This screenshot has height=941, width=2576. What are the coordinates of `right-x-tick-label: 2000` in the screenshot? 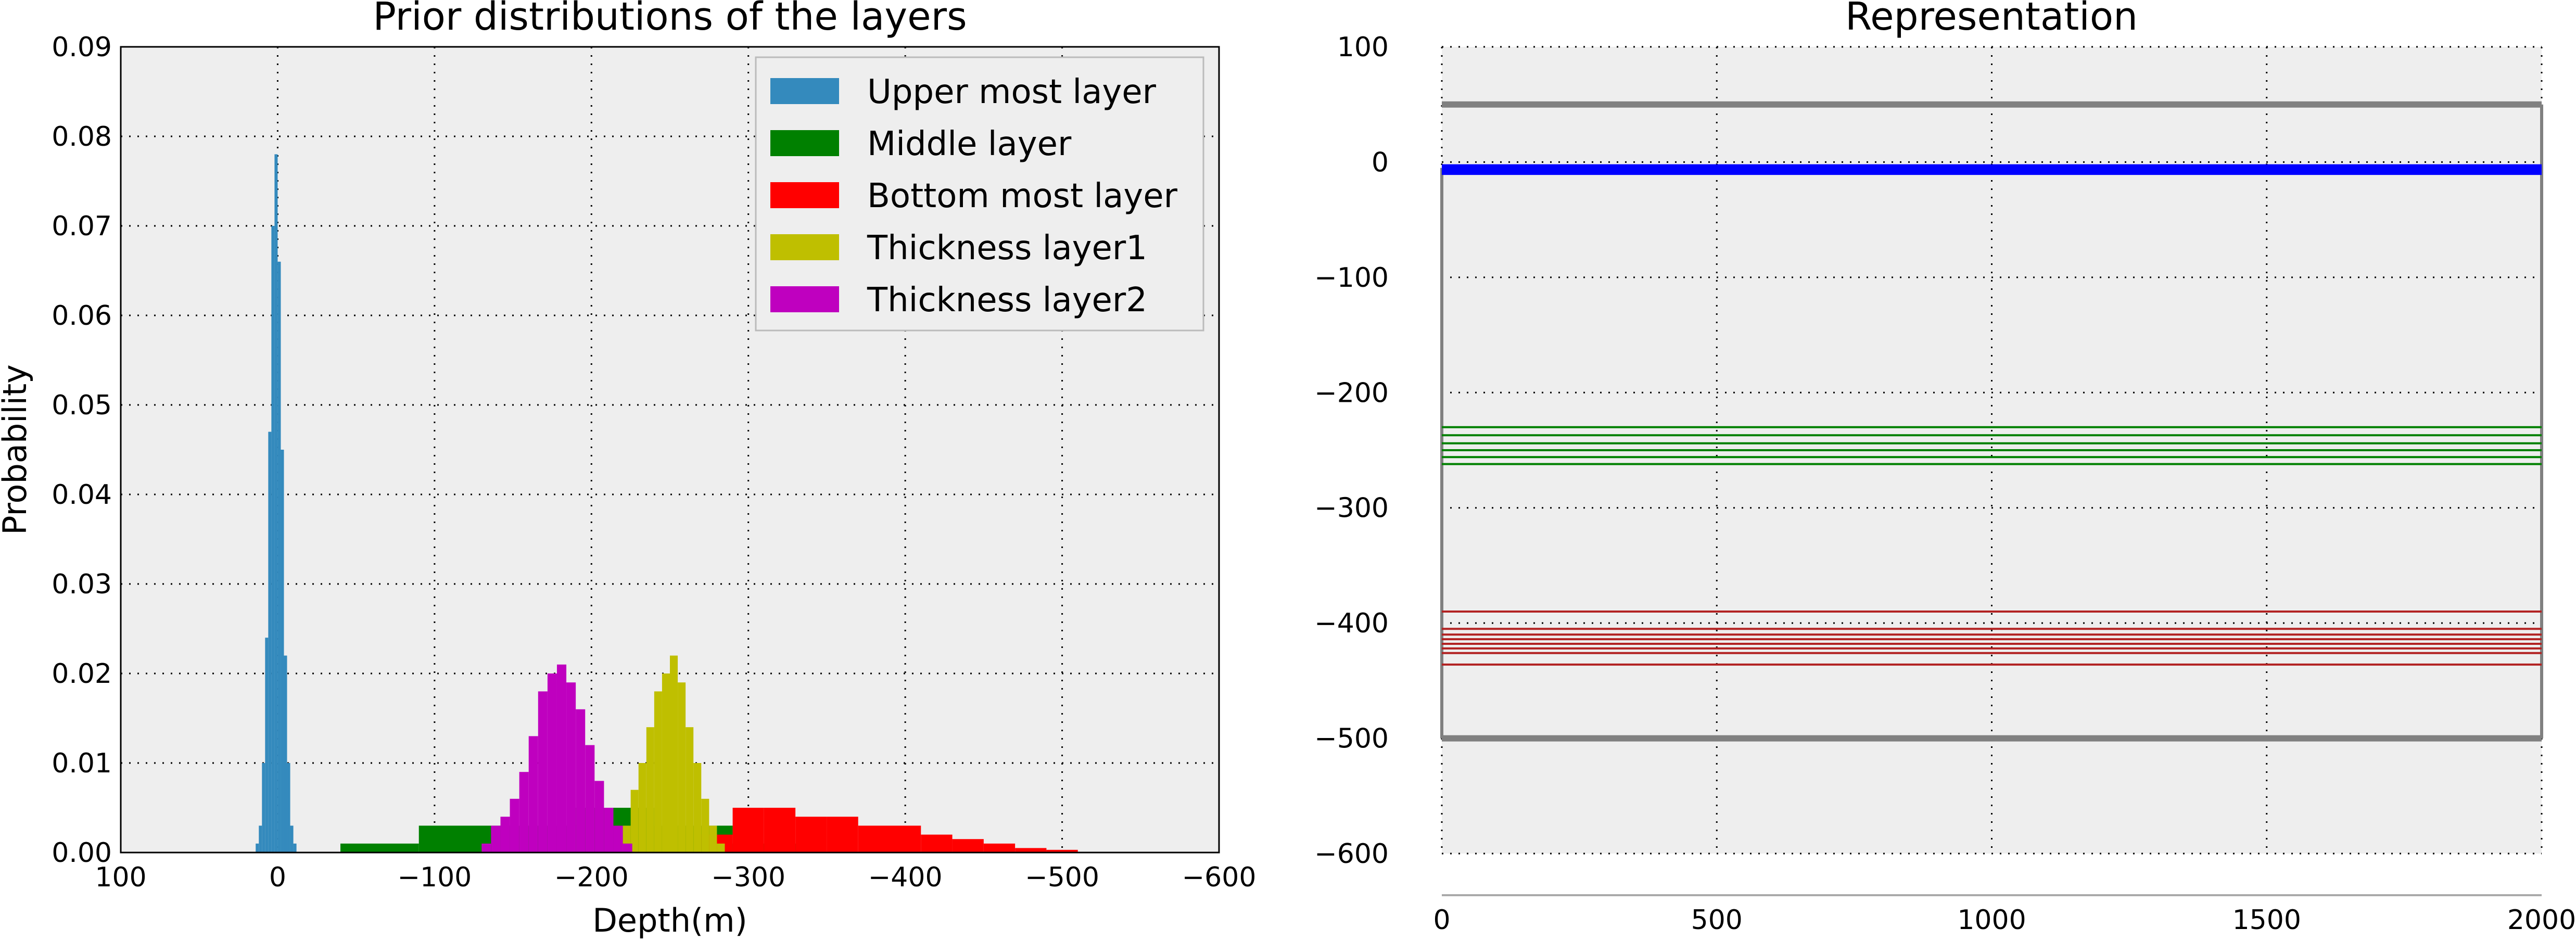 It's located at (2541, 920).